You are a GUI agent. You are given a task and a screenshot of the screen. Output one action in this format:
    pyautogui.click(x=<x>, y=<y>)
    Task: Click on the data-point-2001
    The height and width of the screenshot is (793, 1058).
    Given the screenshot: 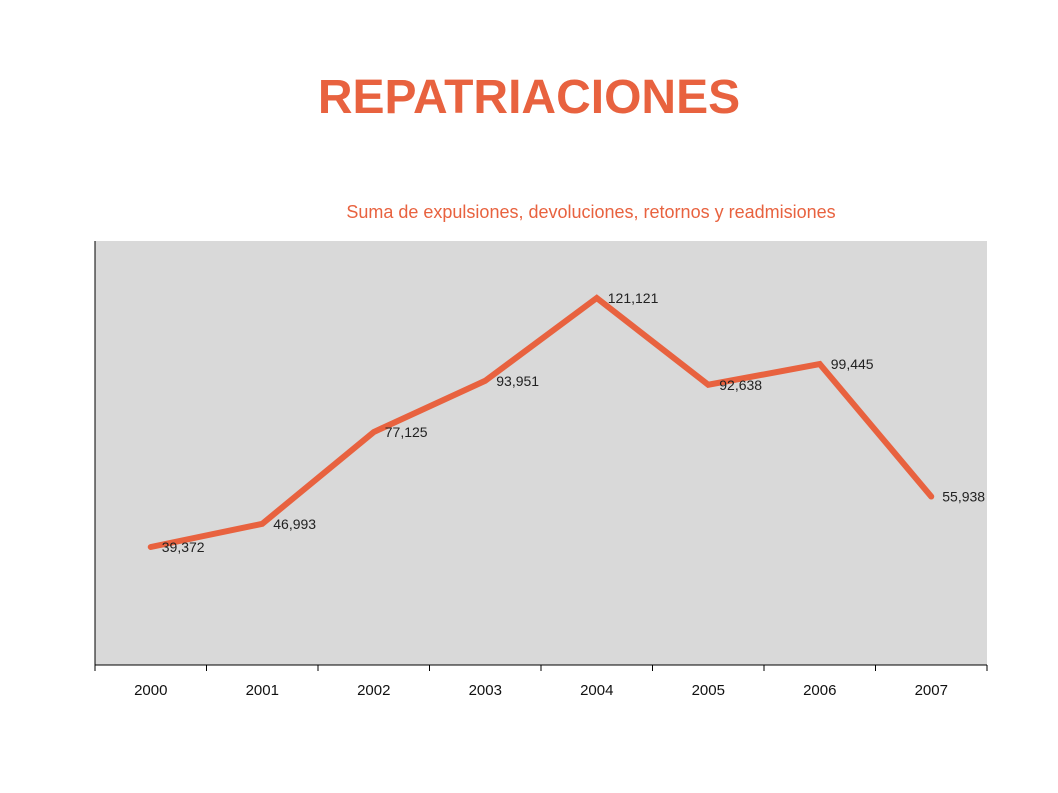 What is the action you would take?
    pyautogui.click(x=262, y=523)
    